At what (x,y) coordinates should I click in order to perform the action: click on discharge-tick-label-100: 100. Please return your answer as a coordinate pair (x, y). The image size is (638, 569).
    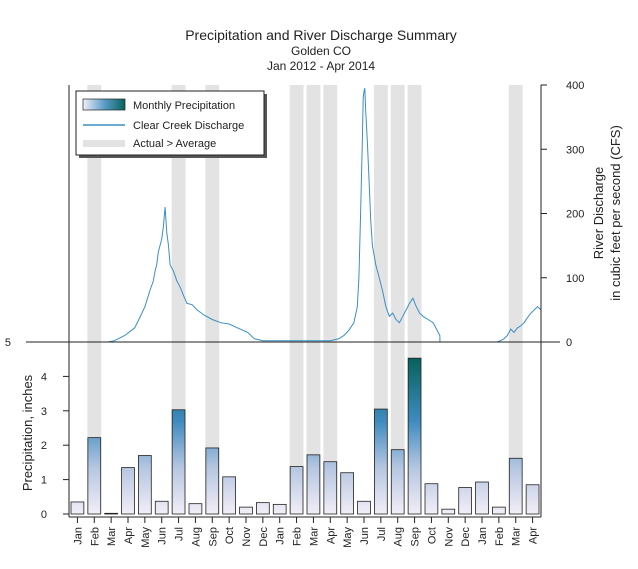
    Looking at the image, I should click on (575, 279).